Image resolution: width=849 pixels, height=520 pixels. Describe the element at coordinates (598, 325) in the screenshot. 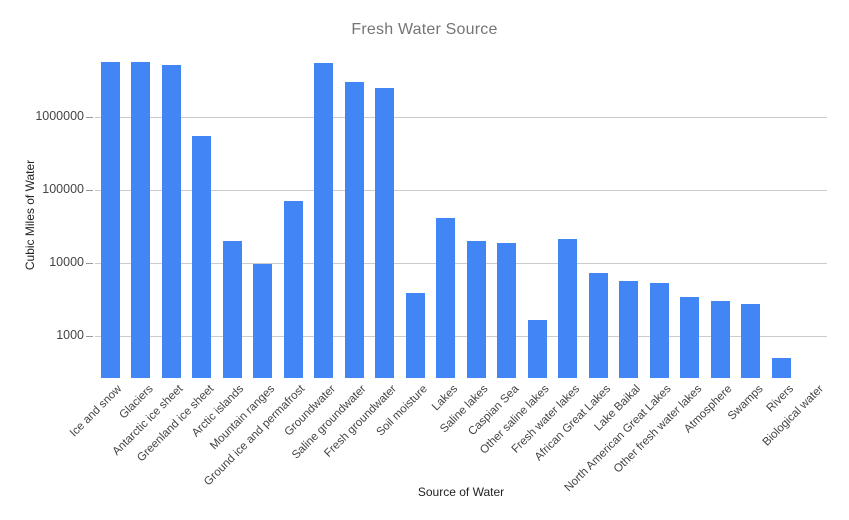

I see `bar-african-great-lakes` at that location.